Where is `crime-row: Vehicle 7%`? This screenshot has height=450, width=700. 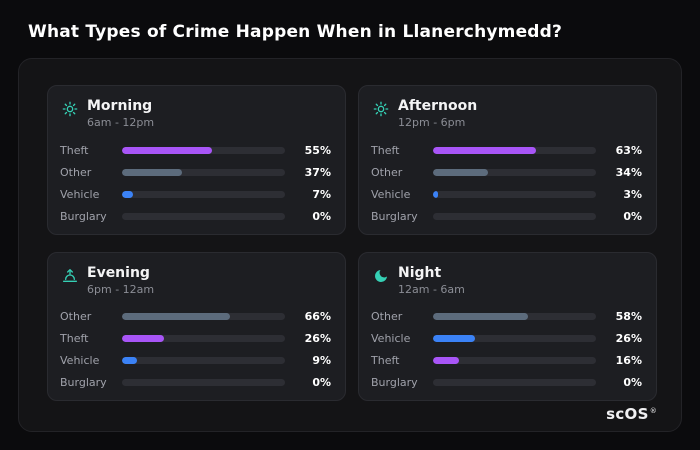 crime-row: Vehicle 7% is located at coordinates (195, 194).